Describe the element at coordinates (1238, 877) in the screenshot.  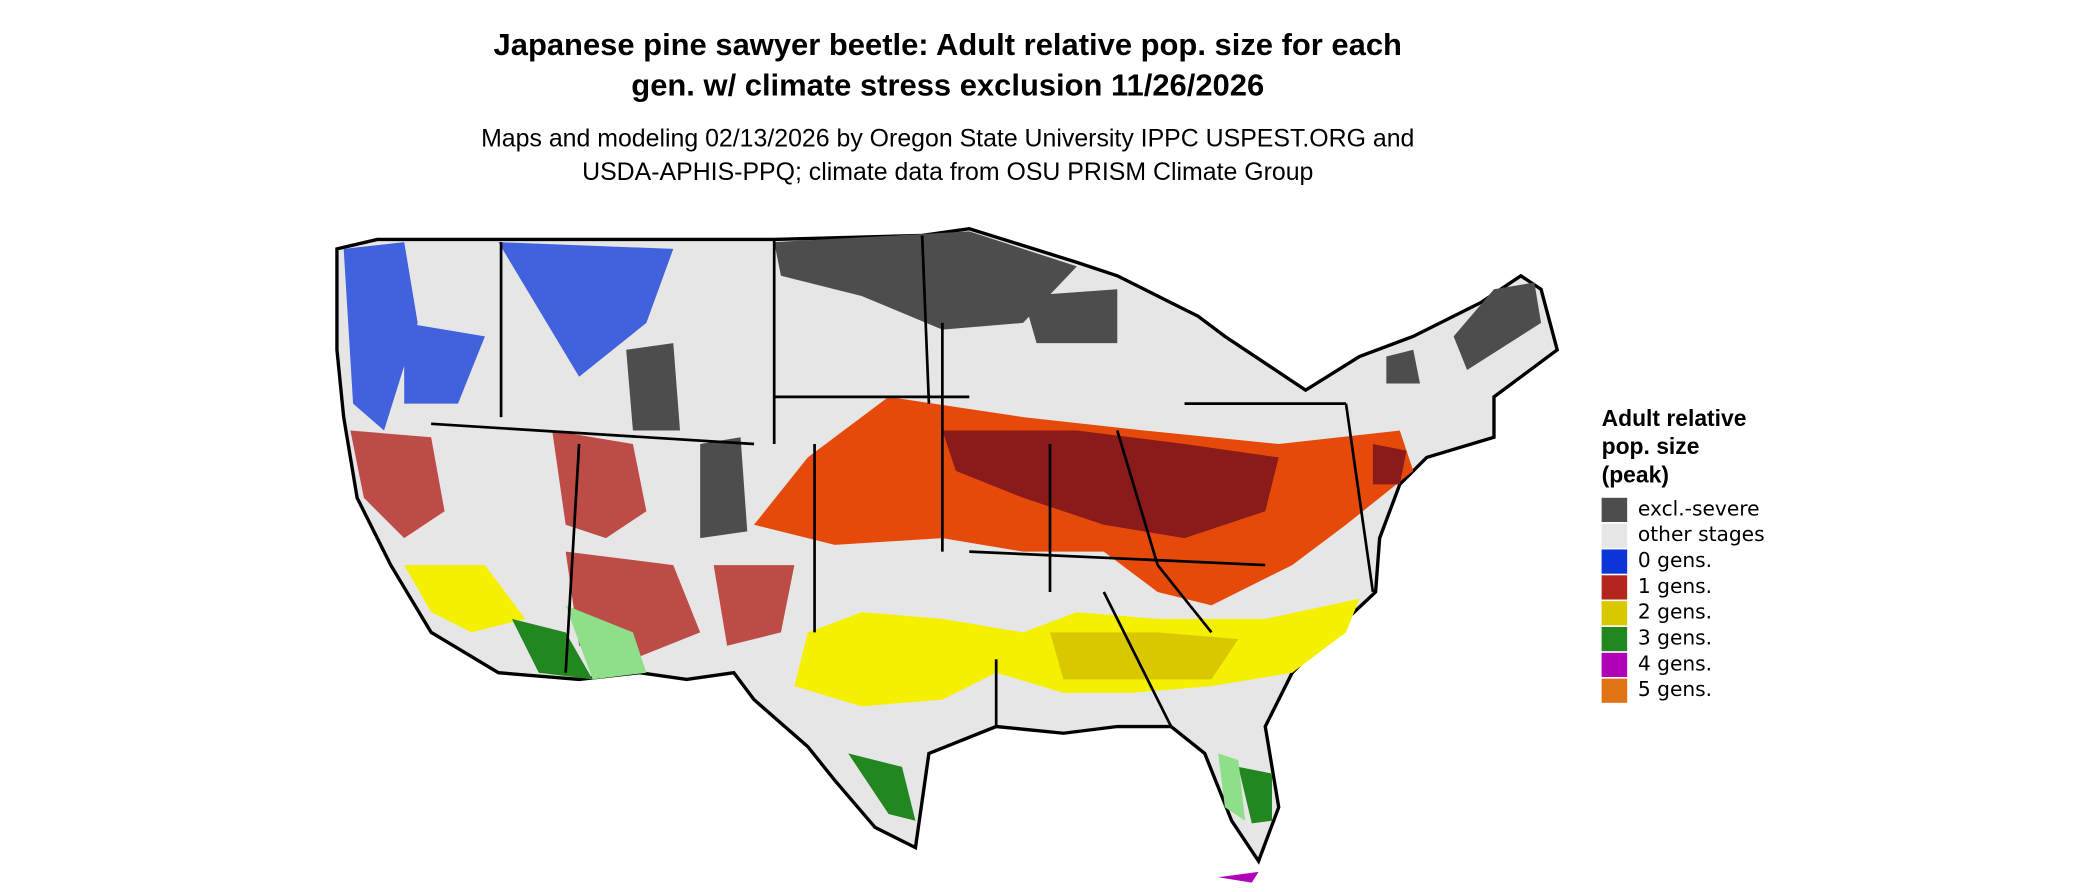
I see `four-gen-spot` at that location.